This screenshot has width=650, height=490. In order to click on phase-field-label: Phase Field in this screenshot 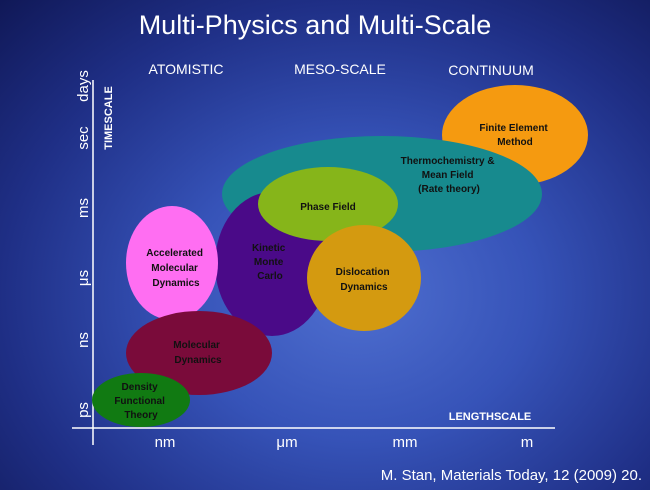, I will do `click(328, 207)`.